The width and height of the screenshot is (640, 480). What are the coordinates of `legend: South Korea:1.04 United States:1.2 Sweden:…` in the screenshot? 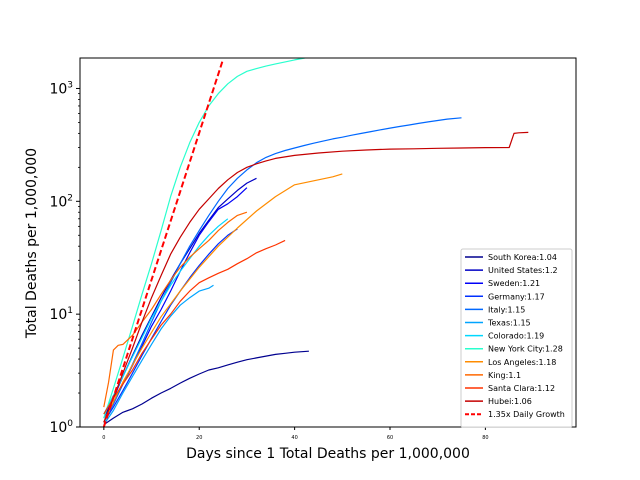 It's located at (516, 338).